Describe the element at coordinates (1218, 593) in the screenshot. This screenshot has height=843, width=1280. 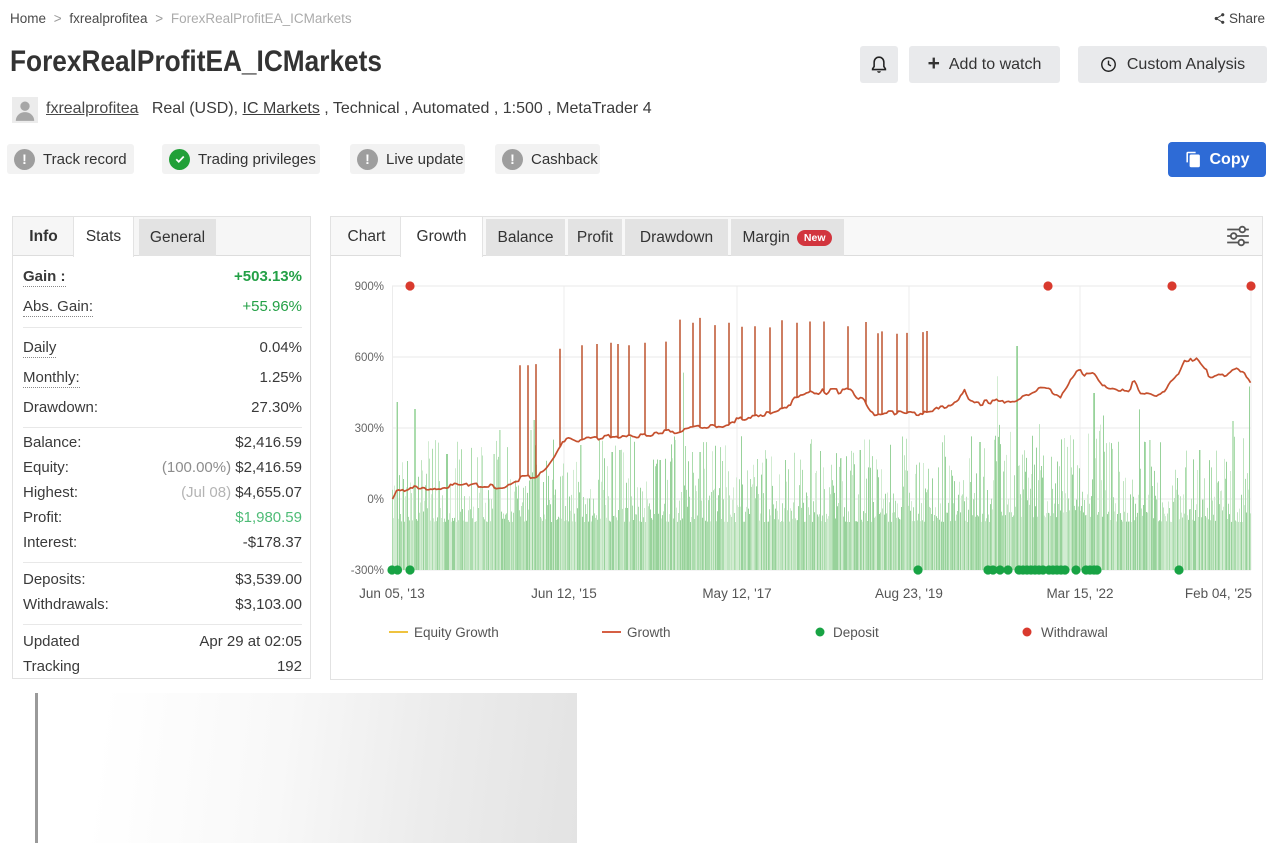
I see `svg-text: Feb 04, '25` at that location.